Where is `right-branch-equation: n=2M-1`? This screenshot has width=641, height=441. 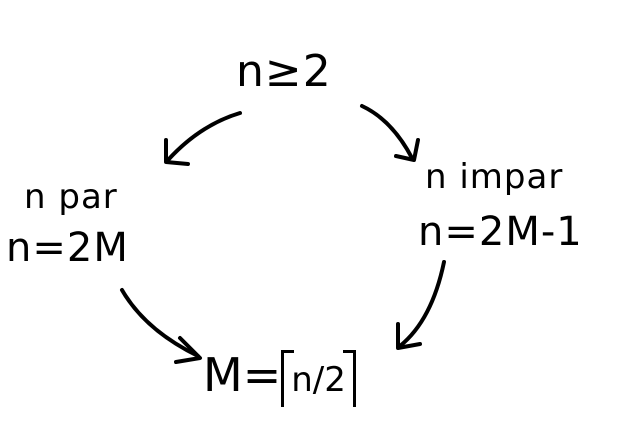
right-branch-equation: n=2M-1 is located at coordinates (500, 232).